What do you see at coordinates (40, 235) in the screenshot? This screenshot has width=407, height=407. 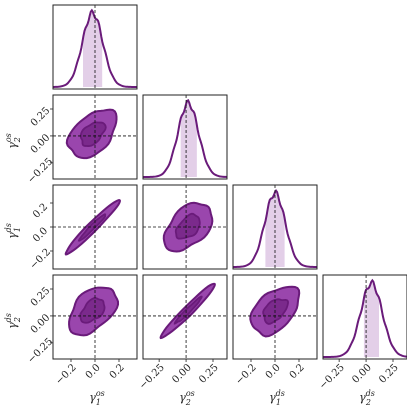 I see `y-tick-label-2-1: 0.0` at bounding box center [40, 235].